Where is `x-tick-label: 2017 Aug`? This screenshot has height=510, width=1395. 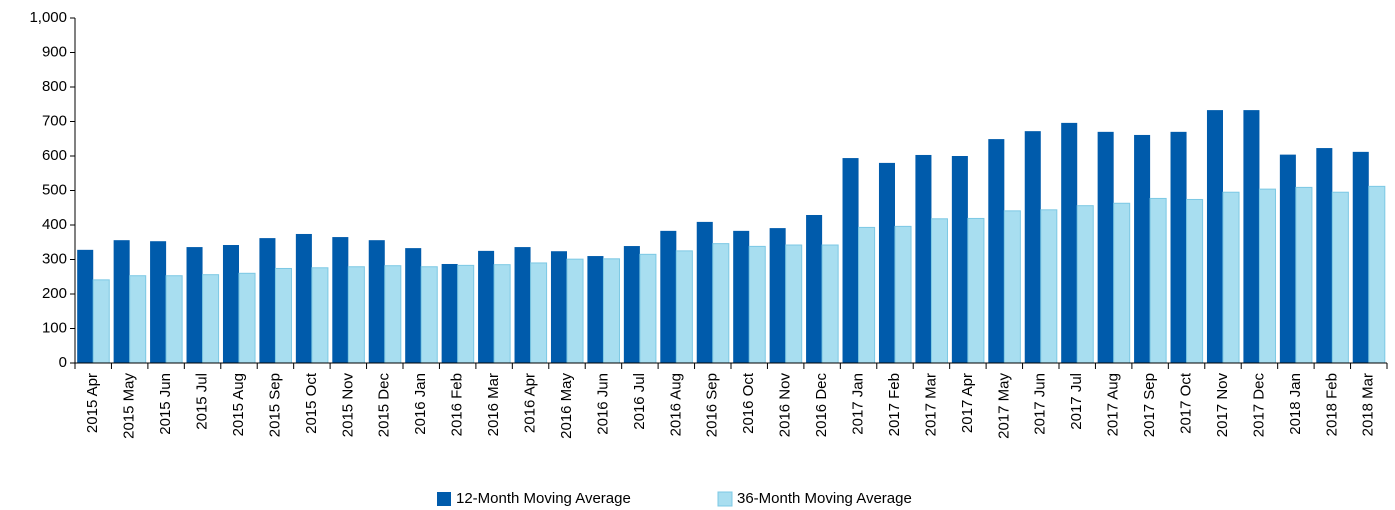
x-tick-label: 2017 Aug is located at coordinates (1113, 404).